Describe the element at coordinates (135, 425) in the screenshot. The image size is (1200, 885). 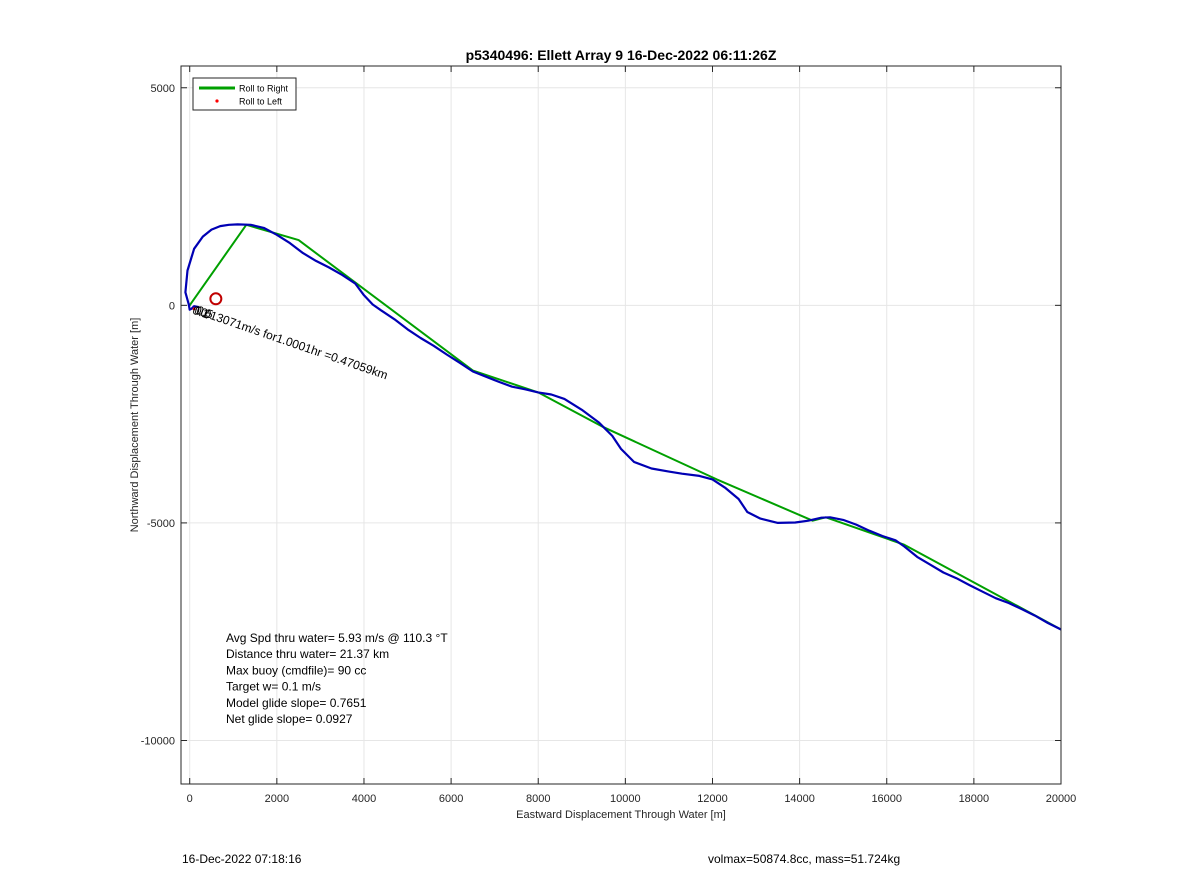
I see `y-axis-label: Northward Displacement Through Water [m]` at that location.